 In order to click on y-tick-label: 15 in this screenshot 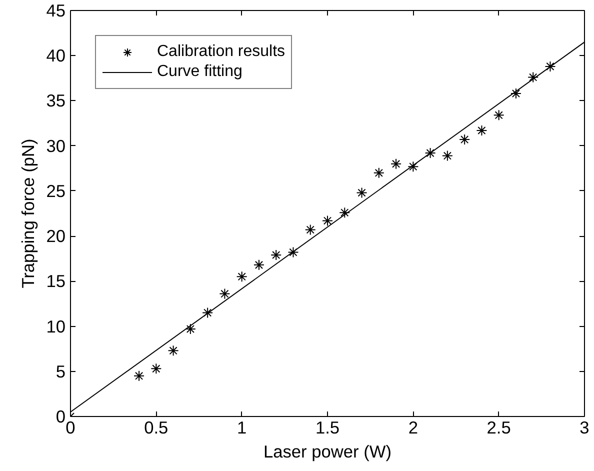, I will do `click(56, 281)`.